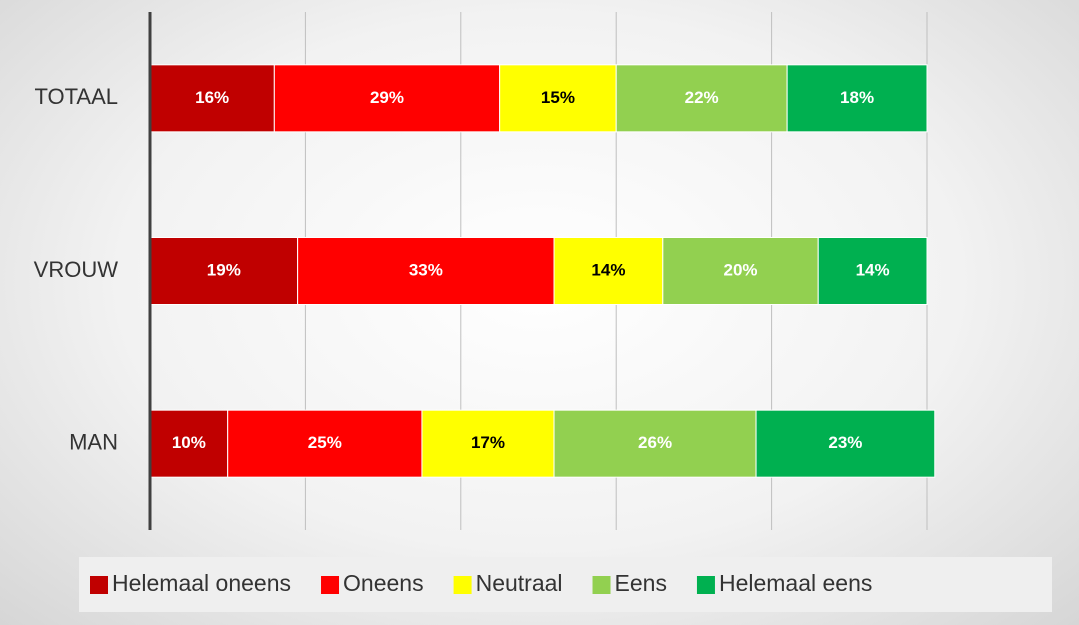 This screenshot has width=1079, height=625. What do you see at coordinates (383, 583) in the screenshot?
I see `legend-label: Oneens` at bounding box center [383, 583].